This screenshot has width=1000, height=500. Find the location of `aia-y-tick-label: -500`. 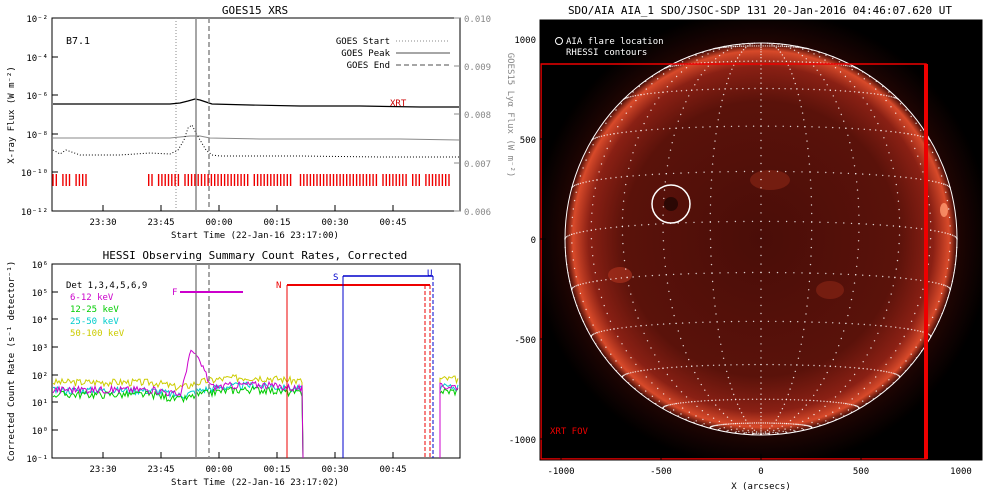

aia-y-tick-label: -500 is located at coordinates (525, 341).